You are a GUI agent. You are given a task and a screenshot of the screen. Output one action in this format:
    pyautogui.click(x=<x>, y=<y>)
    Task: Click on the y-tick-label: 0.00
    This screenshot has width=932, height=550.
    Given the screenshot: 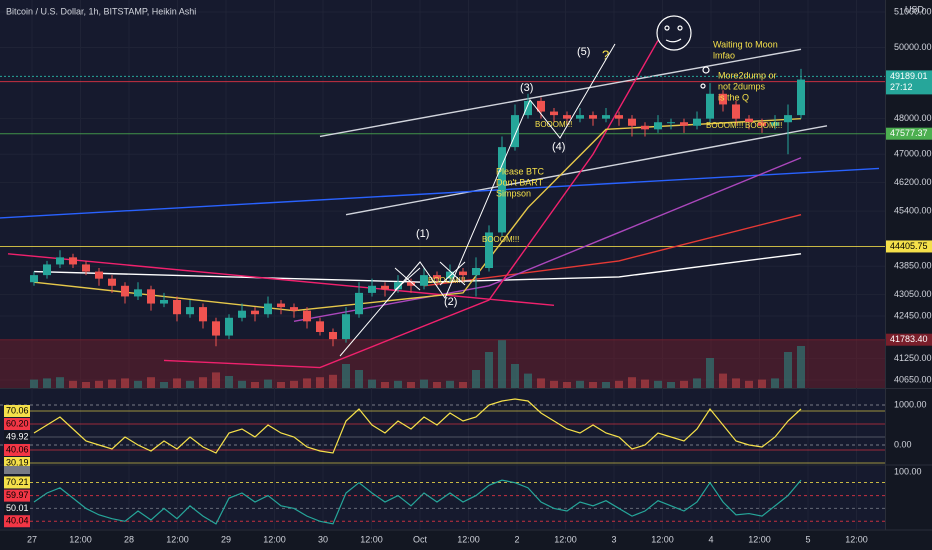 What is the action you would take?
    pyautogui.click(x=903, y=444)
    